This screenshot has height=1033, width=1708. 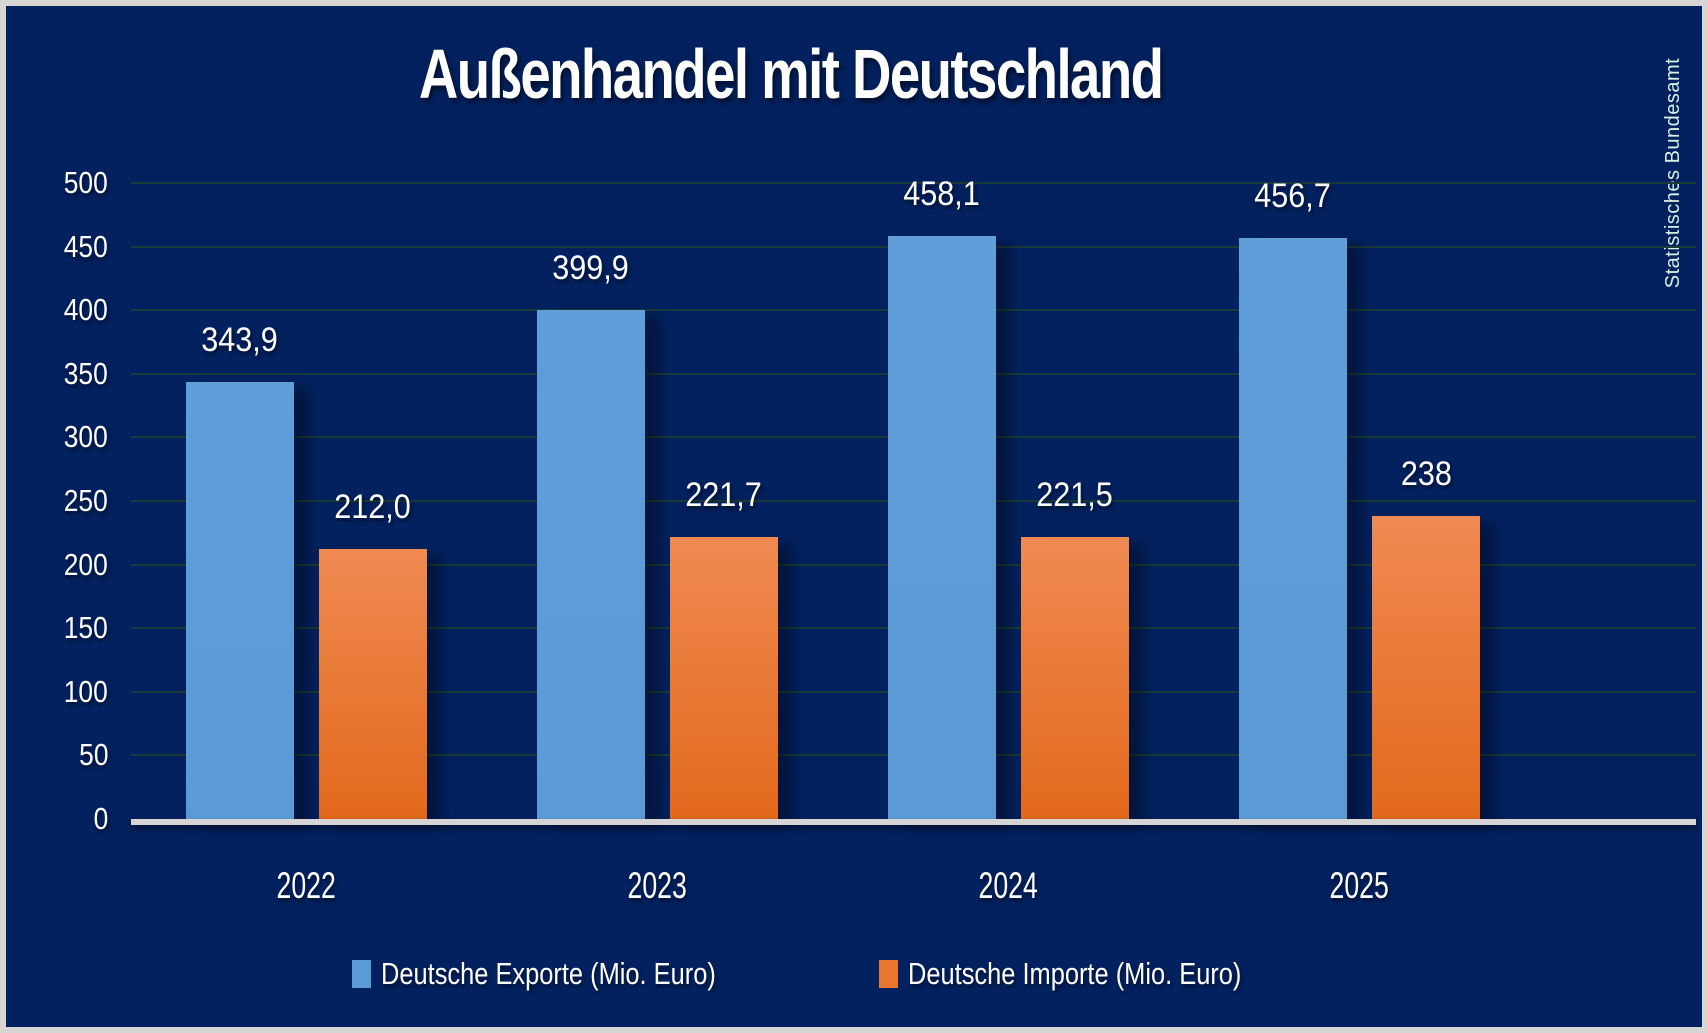 I want to click on y-axis-tick-label: 150, so click(x=86, y=628).